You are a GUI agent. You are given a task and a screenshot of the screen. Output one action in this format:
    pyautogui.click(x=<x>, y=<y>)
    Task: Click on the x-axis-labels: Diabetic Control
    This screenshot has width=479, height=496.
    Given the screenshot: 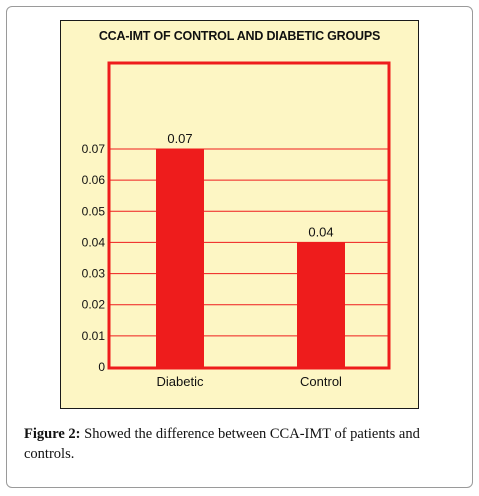 What is the action you would take?
    pyautogui.click(x=250, y=381)
    